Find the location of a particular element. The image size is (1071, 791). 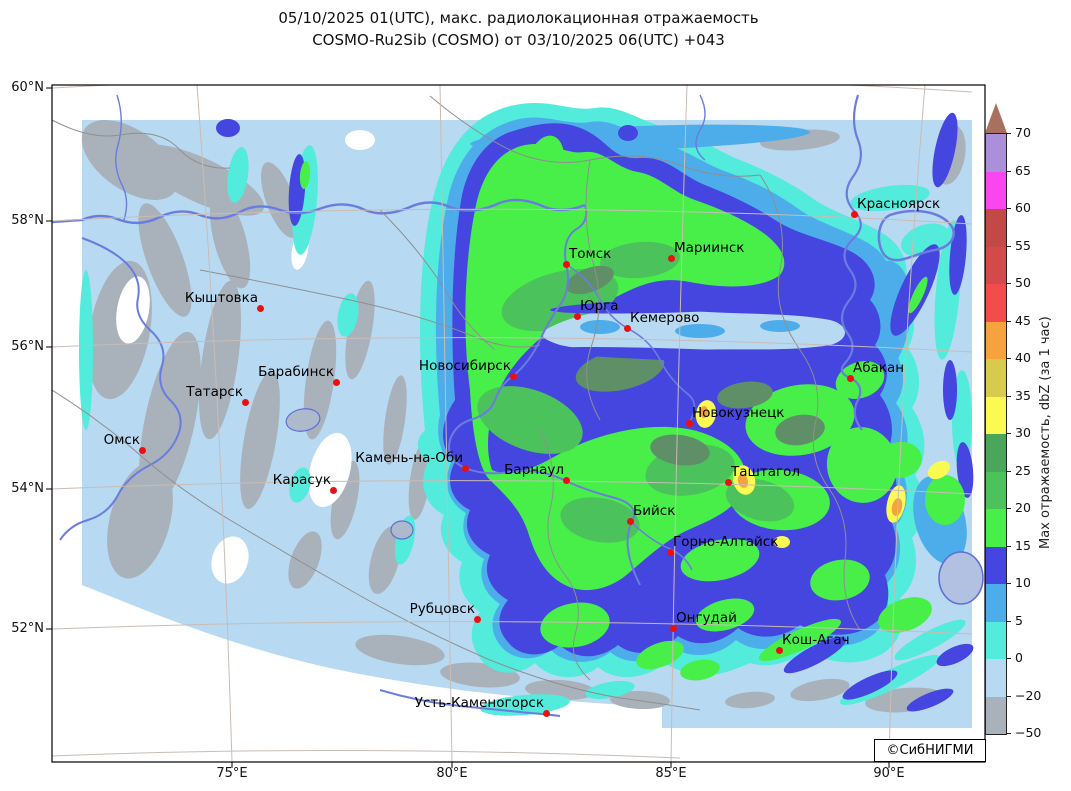

copyright-badge: ©СибНИГМИ is located at coordinates (930, 750).